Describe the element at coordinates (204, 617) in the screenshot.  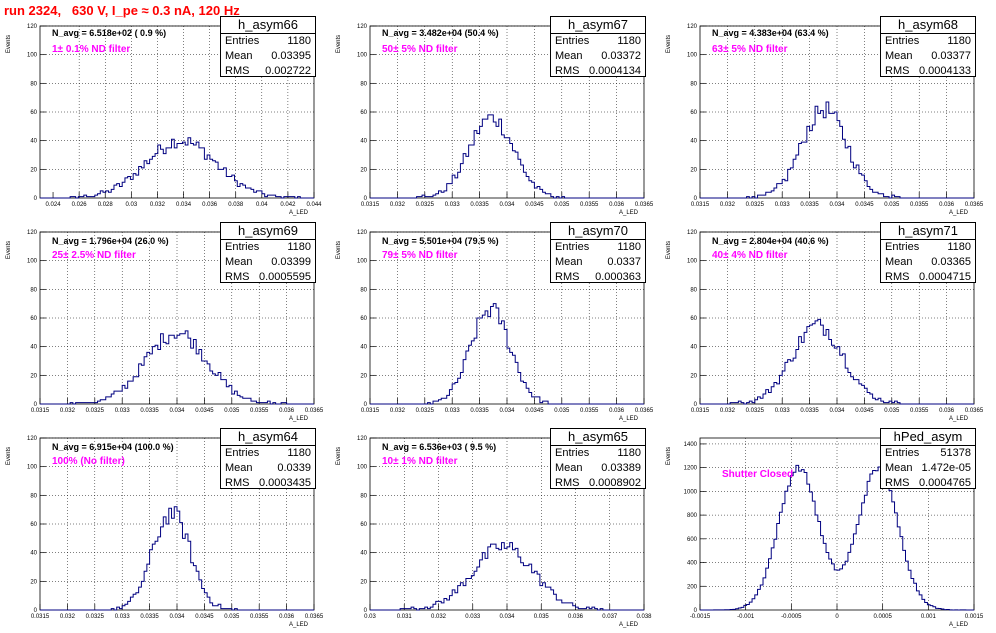
I see `x-tick-label: 0.0345` at that location.